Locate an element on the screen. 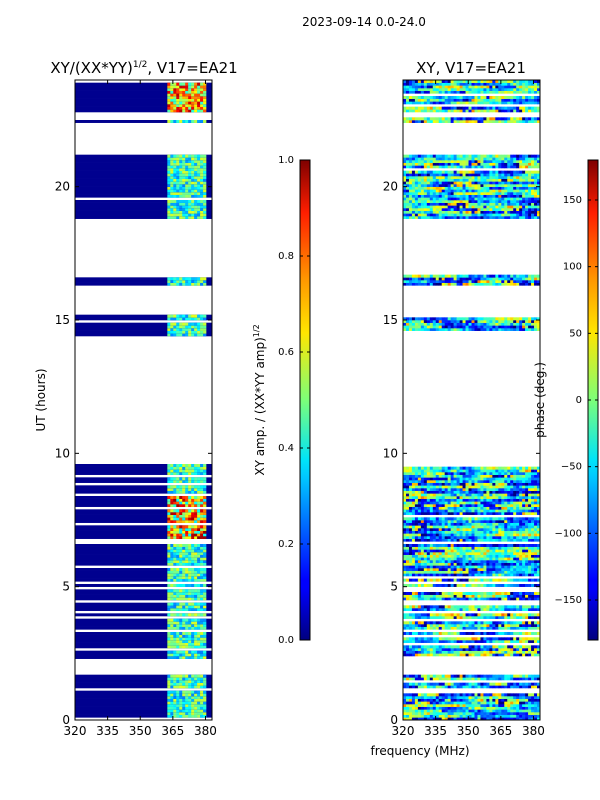  amplitude-cb-label-sup: 1/2 is located at coordinates (256, 330).